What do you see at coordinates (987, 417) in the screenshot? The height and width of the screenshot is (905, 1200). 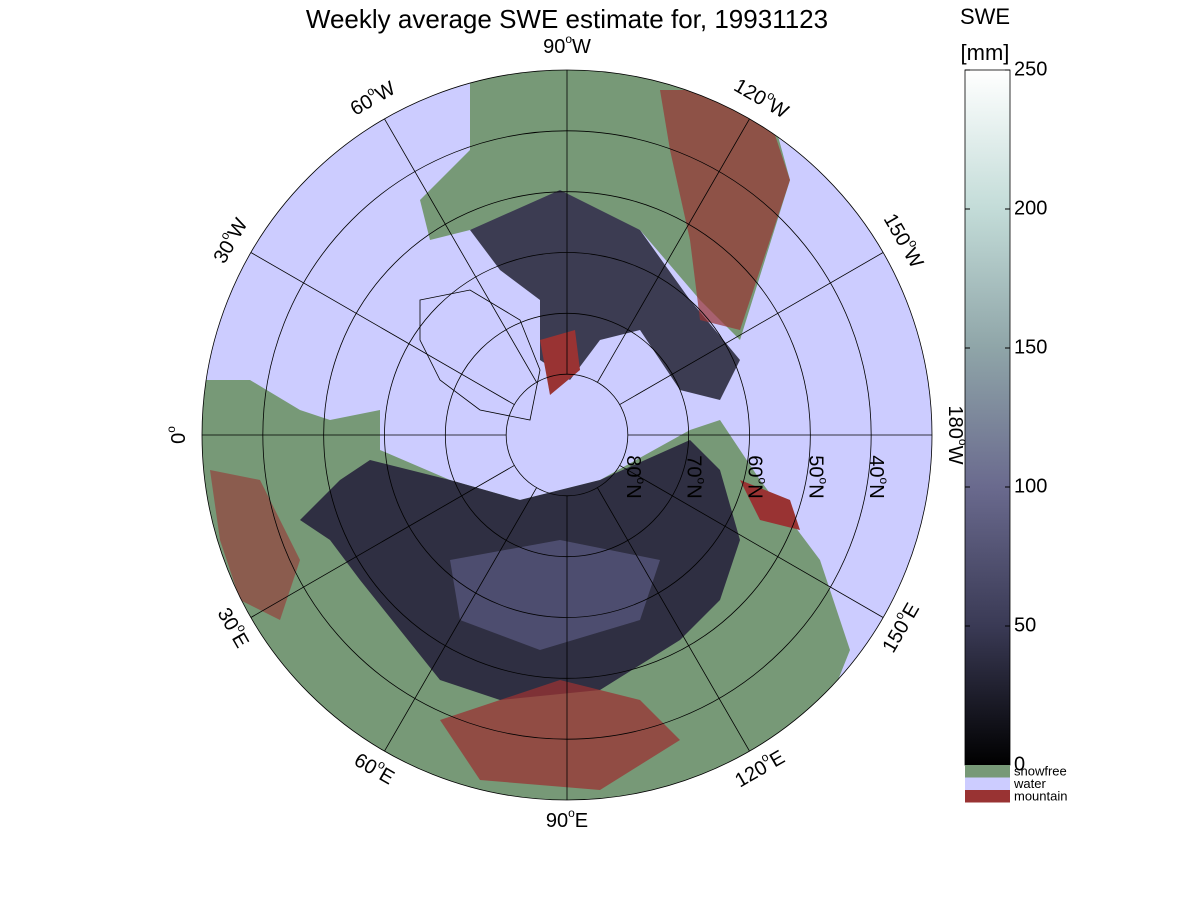 I see `colorbar-bar` at bounding box center [987, 417].